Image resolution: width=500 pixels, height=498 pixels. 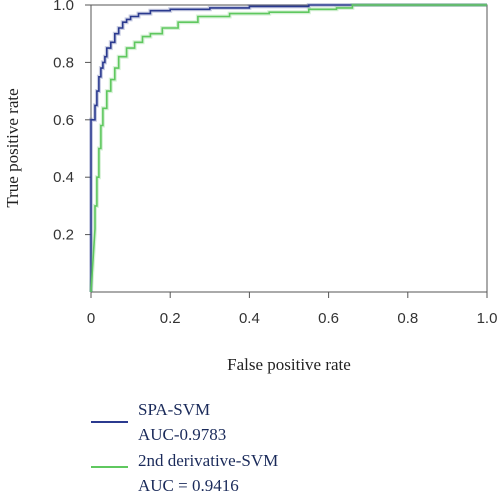 I want to click on y-axis-title: True positive rate, so click(x=12, y=147).